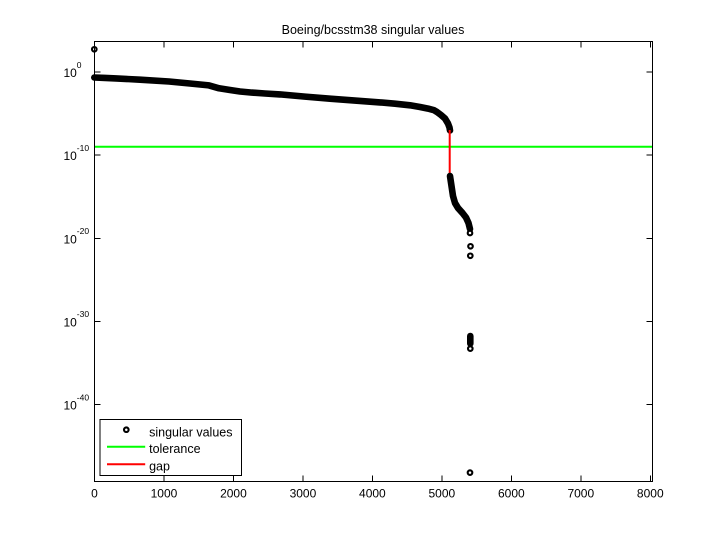  Describe the element at coordinates (442, 494) in the screenshot. I see `svg-text: 5000` at that location.